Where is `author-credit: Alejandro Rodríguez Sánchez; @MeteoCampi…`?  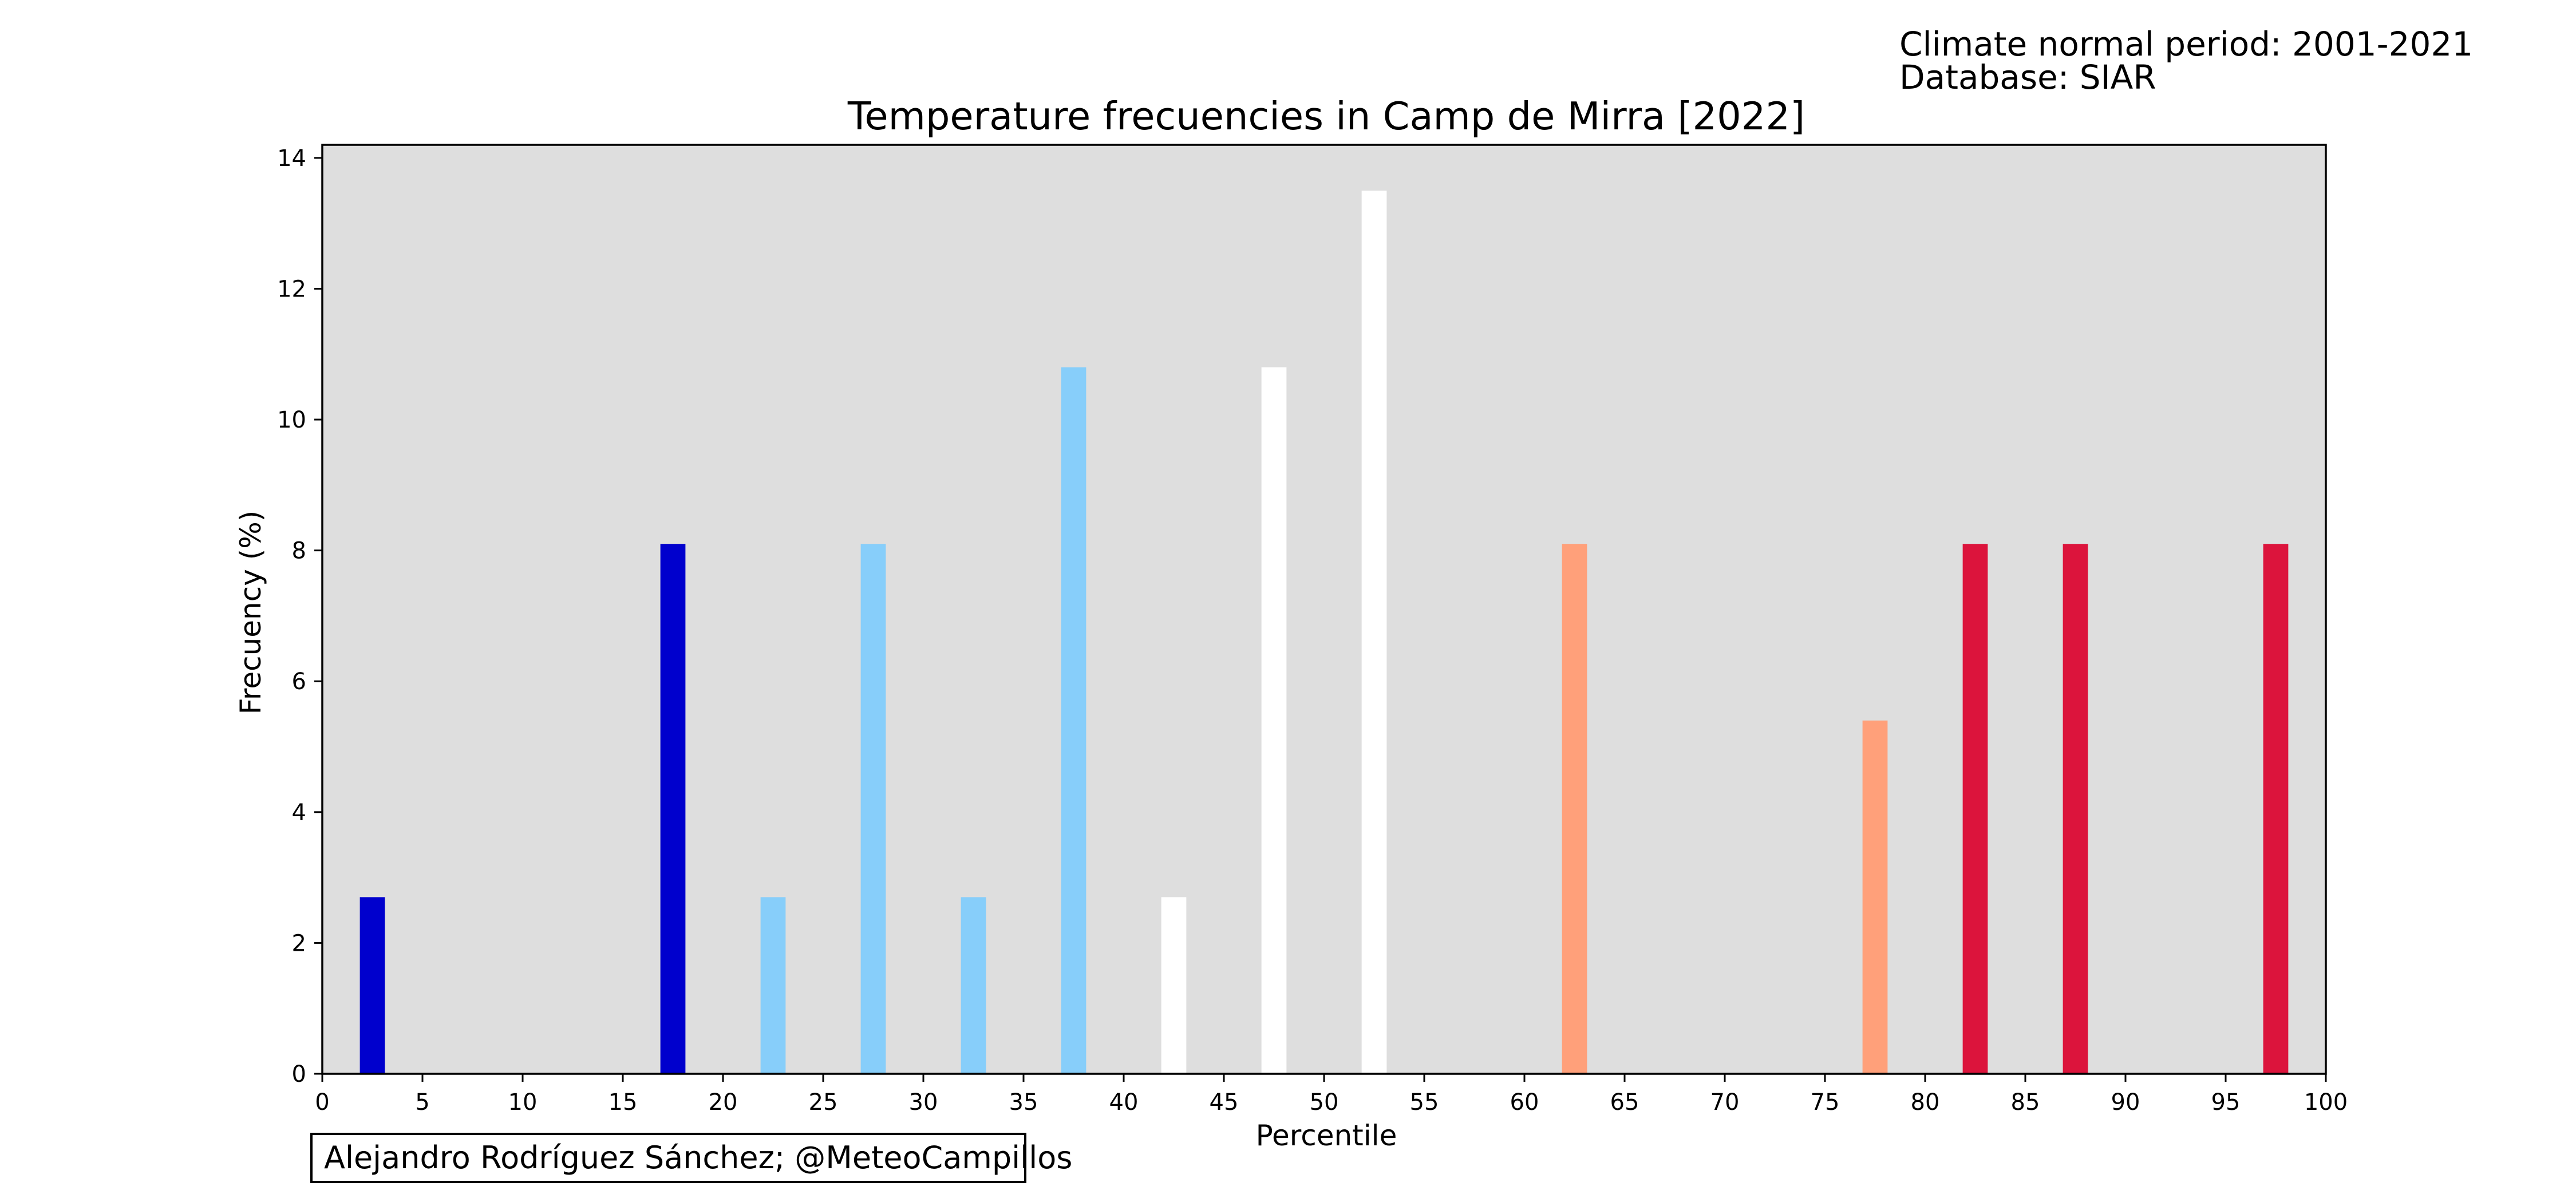
author-credit: Alejandro Rodríguez Sánchez; @MeteoCampi… is located at coordinates (691, 1158).